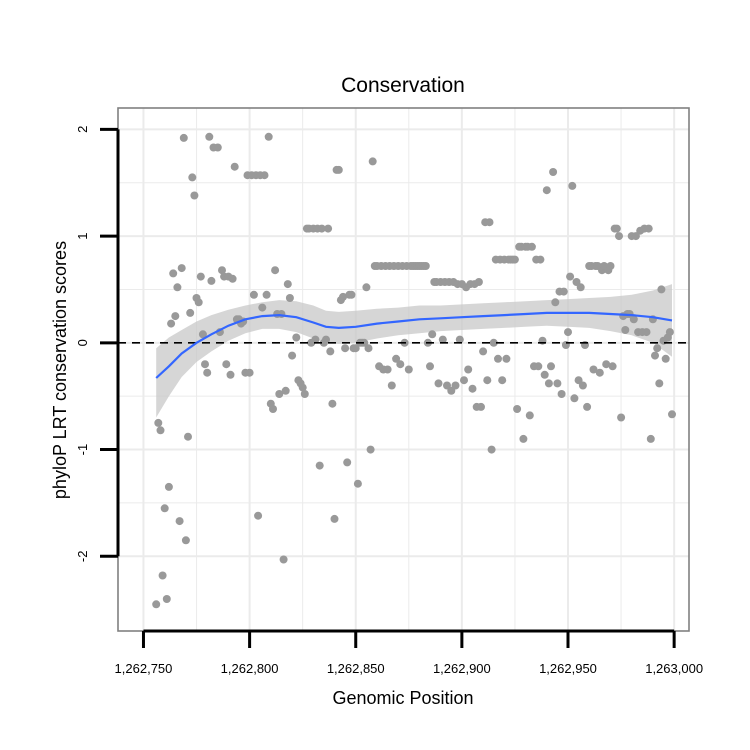  What do you see at coordinates (568, 668) in the screenshot?
I see `x-tick-label: 1,262,950` at bounding box center [568, 668].